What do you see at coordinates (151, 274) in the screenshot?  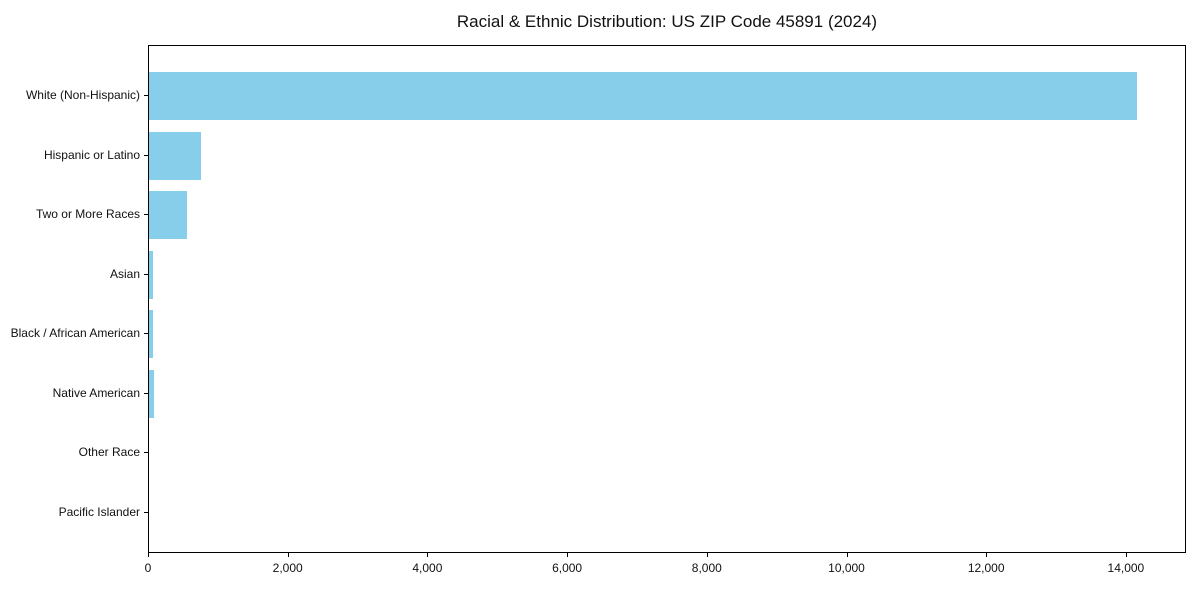 I see `bar-asian` at bounding box center [151, 274].